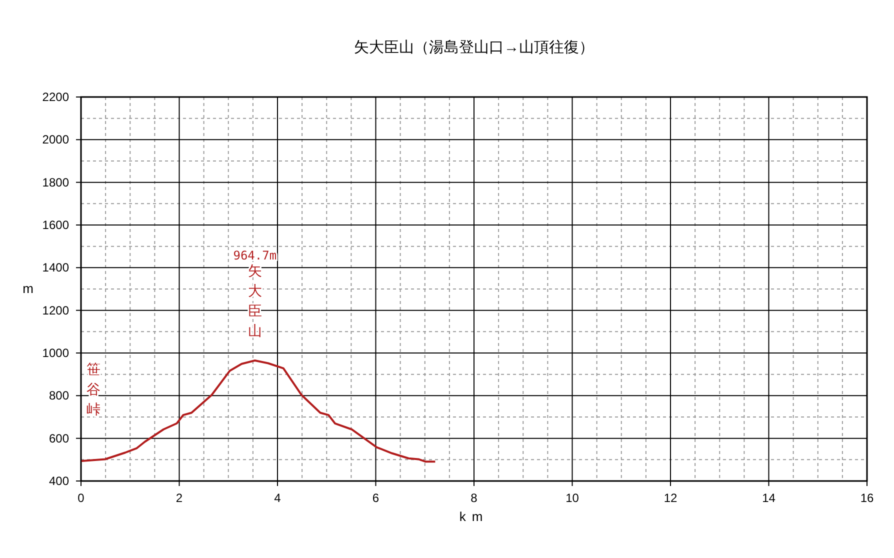 The height and width of the screenshot is (558, 894). What do you see at coordinates (671, 498) in the screenshot?
I see `x-tick-label: 12` at bounding box center [671, 498].